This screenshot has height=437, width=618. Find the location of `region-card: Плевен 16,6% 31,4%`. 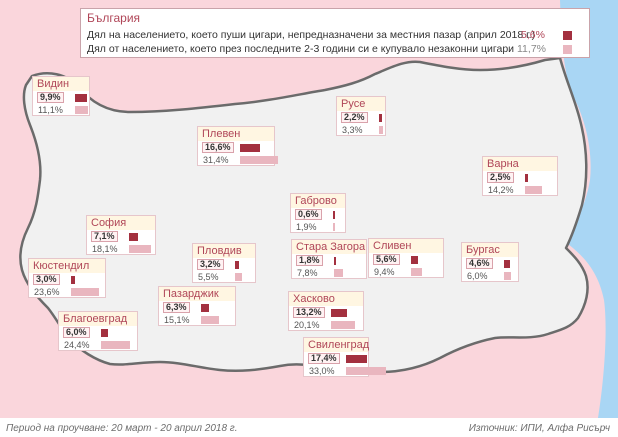

region-card: Плевен 16,6% 31,4% is located at coordinates (237, 146).